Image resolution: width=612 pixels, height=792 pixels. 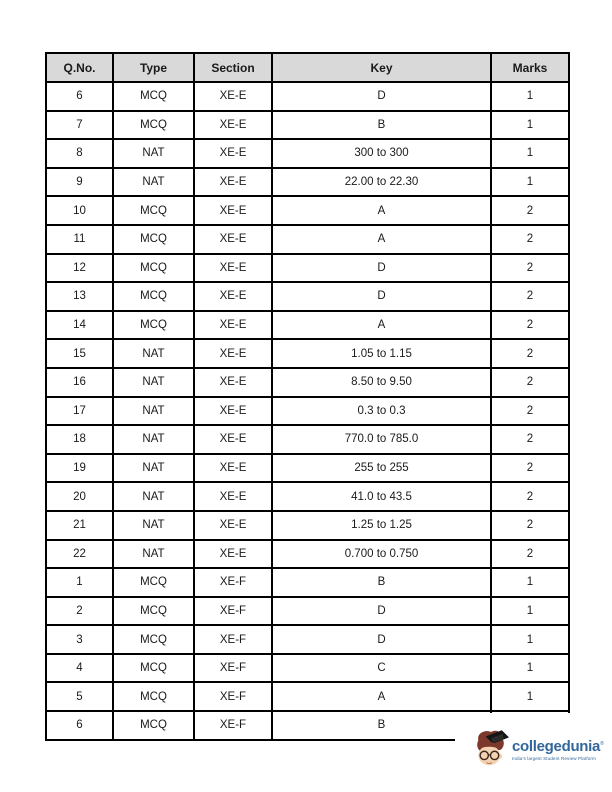 I want to click on table-cell: 7, so click(x=79, y=125).